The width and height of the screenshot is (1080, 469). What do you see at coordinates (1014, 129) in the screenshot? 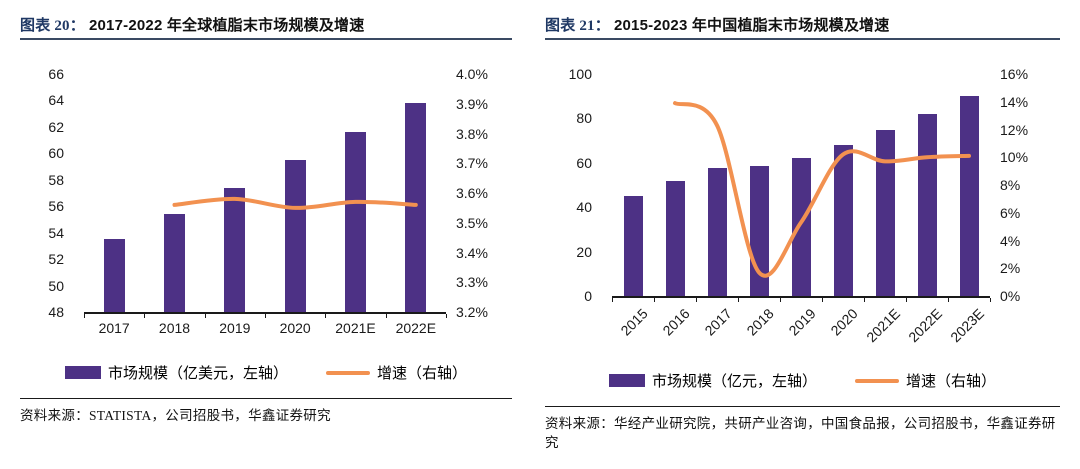
I see `right-axis-tick-label: 12%` at bounding box center [1014, 129].